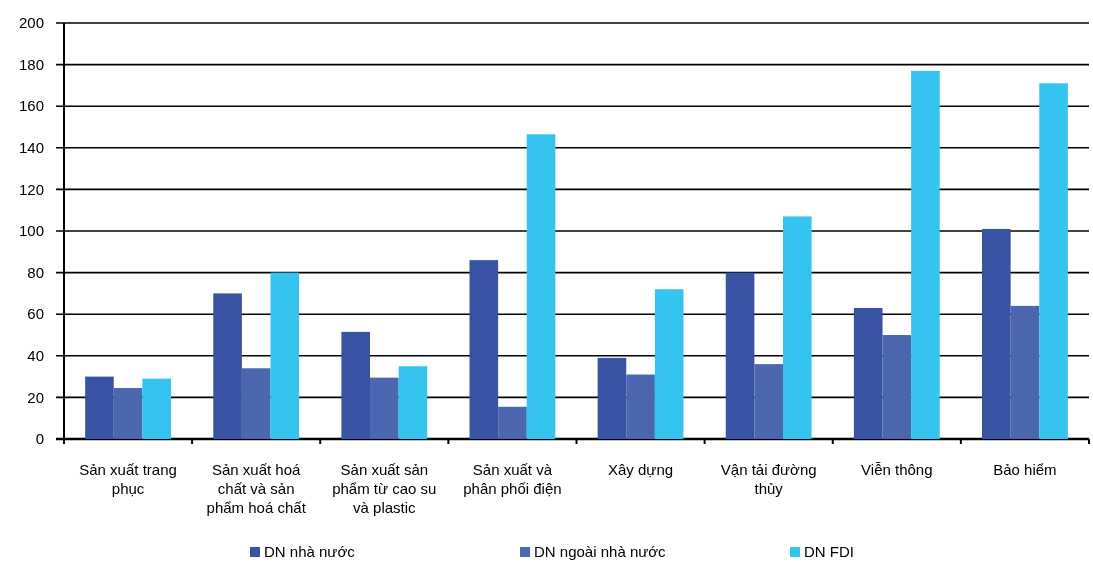 This screenshot has height=567, width=1093. What do you see at coordinates (31, 106) in the screenshot?
I see `y-tick-label: 160` at bounding box center [31, 106].